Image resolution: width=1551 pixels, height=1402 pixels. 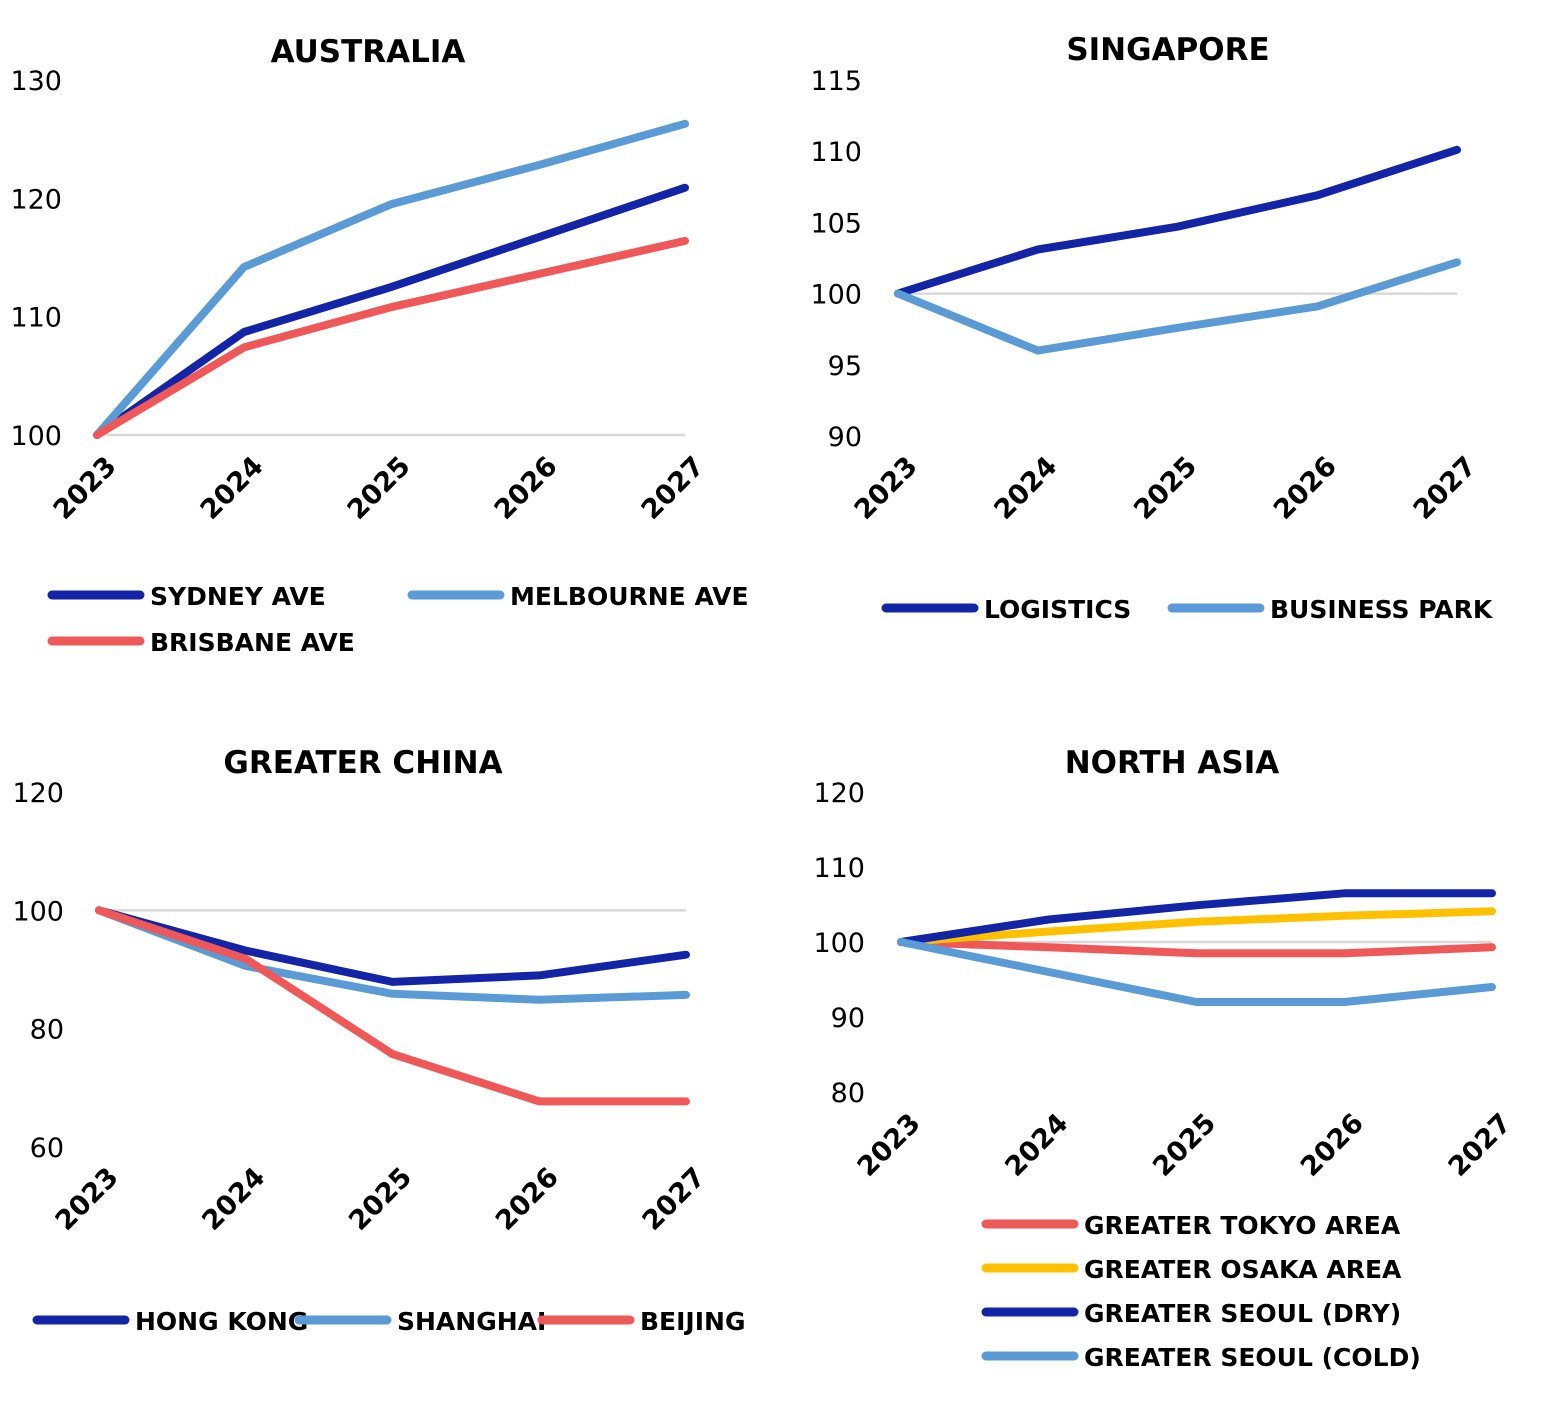 What do you see at coordinates (47, 1148) in the screenshot?
I see `y-tick-label: 60` at bounding box center [47, 1148].